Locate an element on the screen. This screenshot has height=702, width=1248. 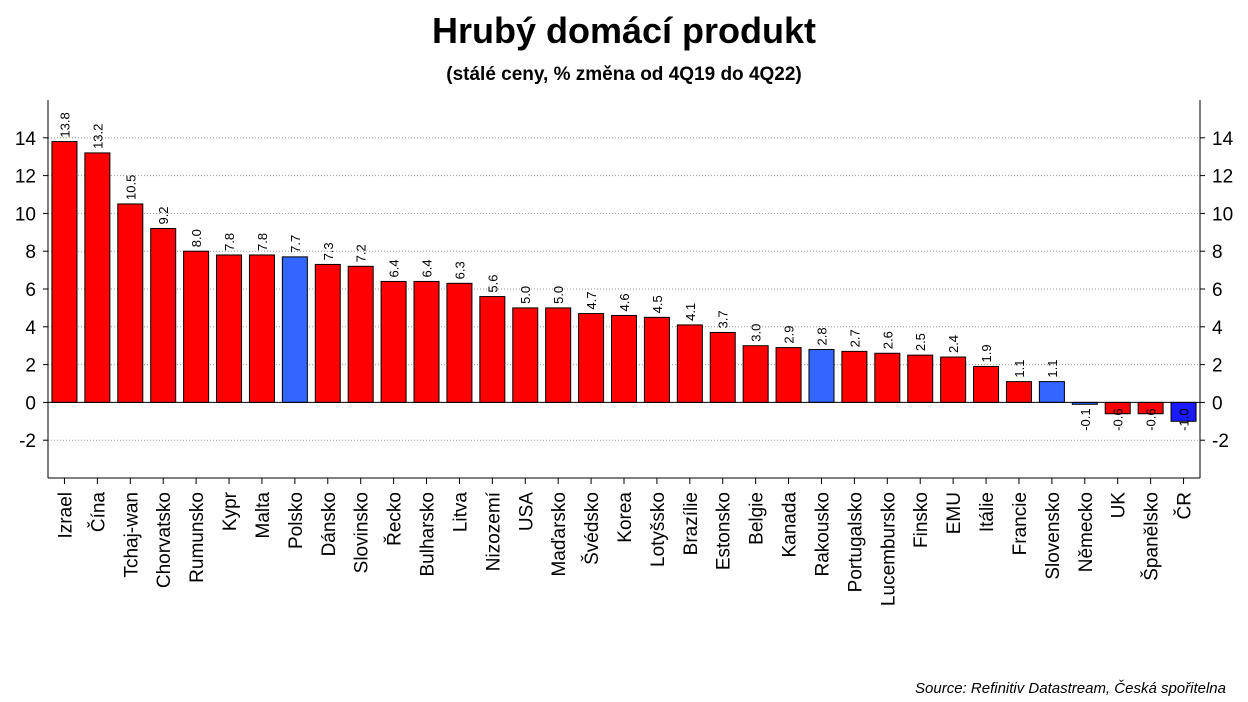
y-tick-label-right: 8 is located at coordinates (1217, 252).